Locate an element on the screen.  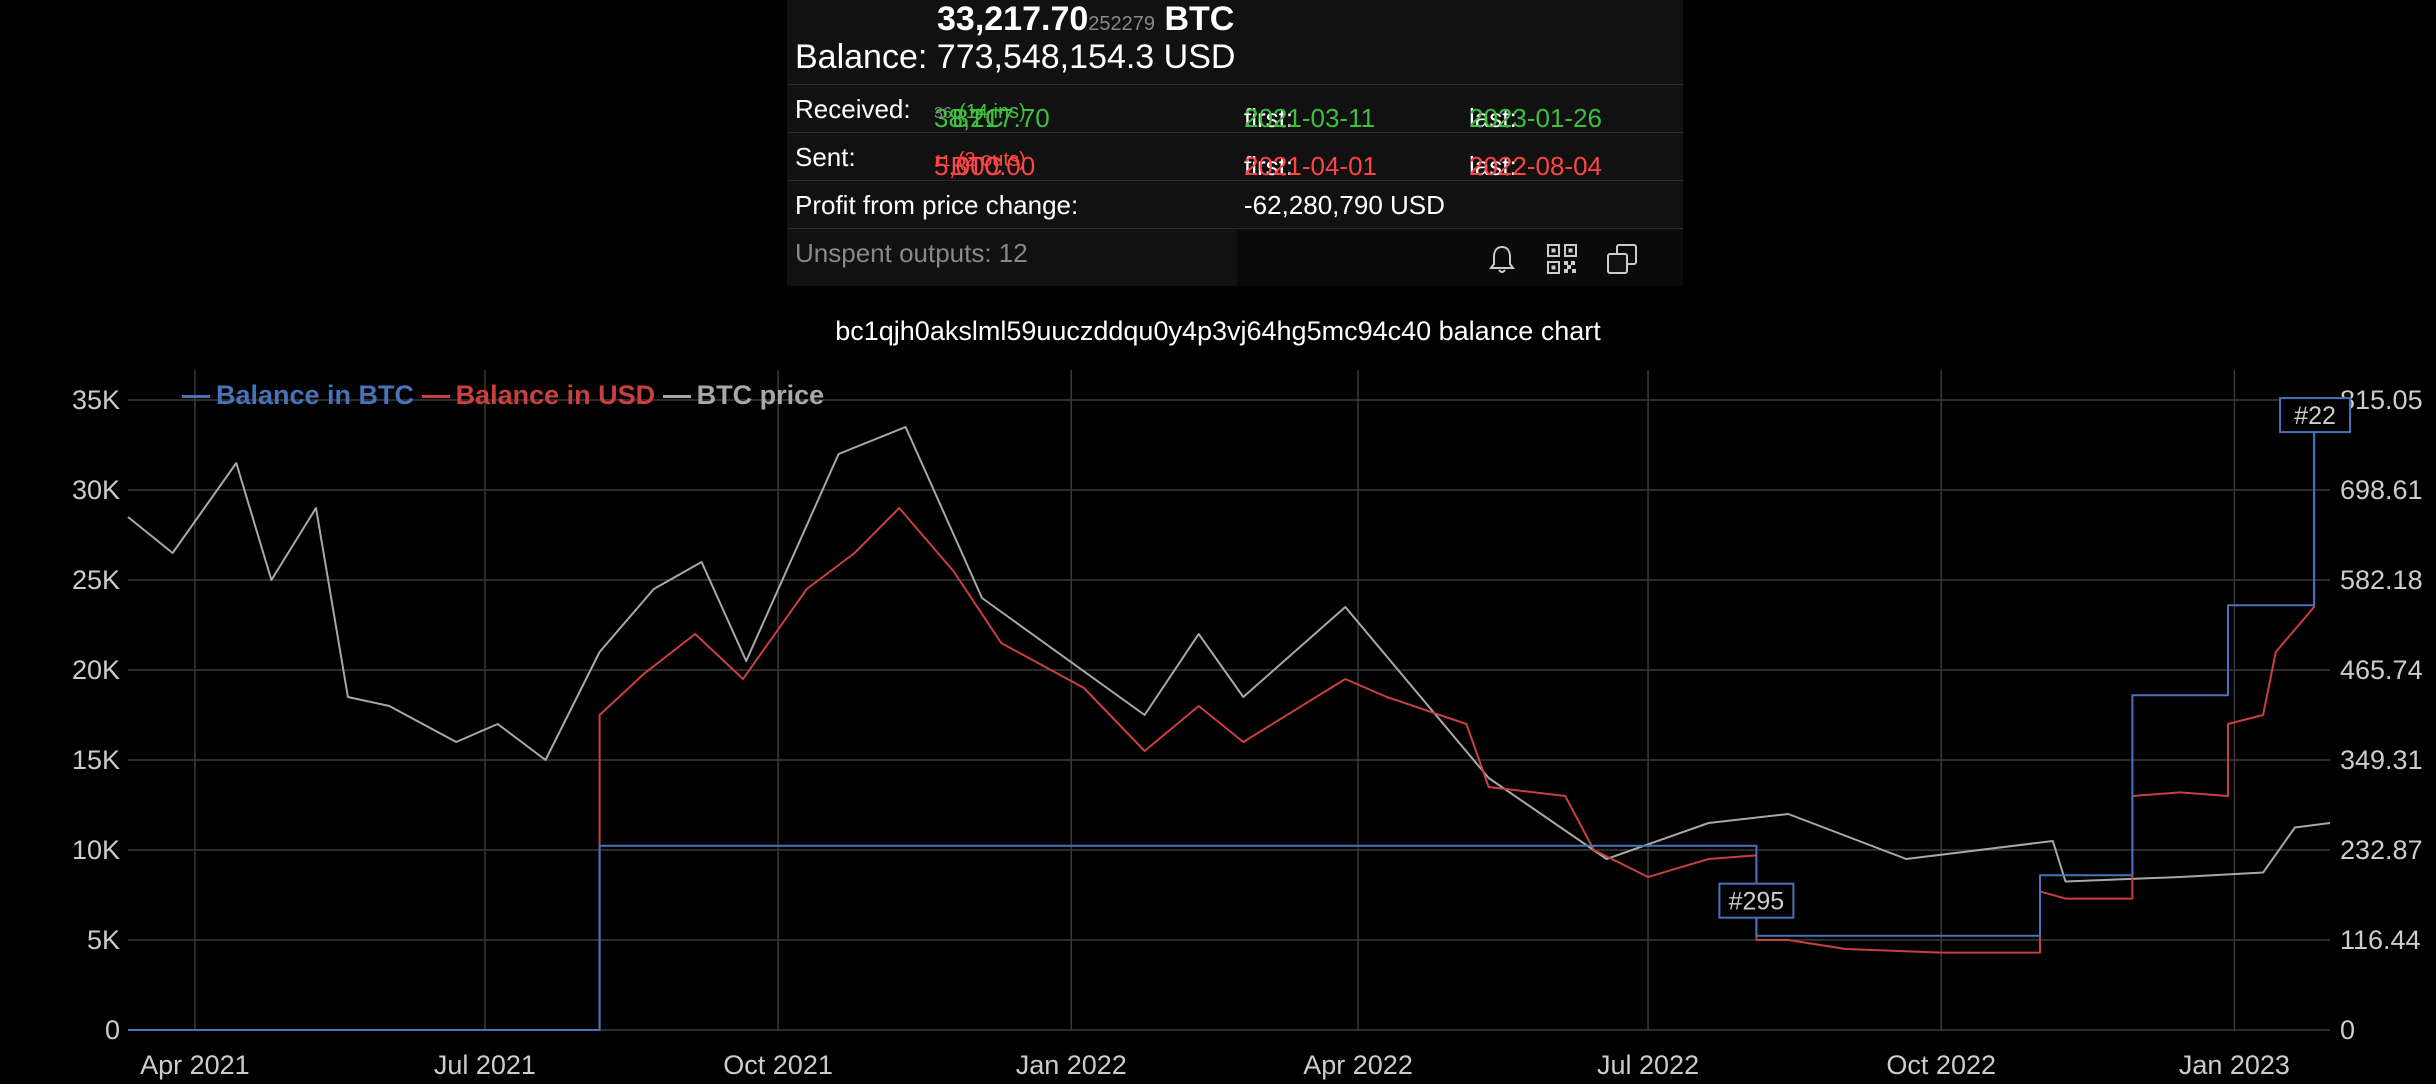
annotation-label: #295 is located at coordinates (1757, 902).